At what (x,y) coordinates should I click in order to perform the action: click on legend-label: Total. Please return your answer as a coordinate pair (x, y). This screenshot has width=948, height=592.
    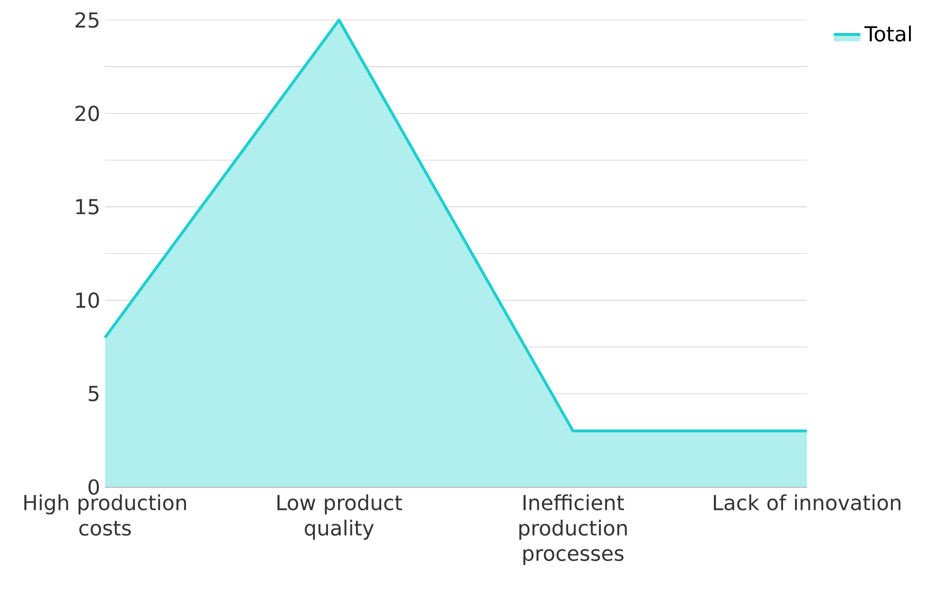
    Looking at the image, I should click on (887, 34).